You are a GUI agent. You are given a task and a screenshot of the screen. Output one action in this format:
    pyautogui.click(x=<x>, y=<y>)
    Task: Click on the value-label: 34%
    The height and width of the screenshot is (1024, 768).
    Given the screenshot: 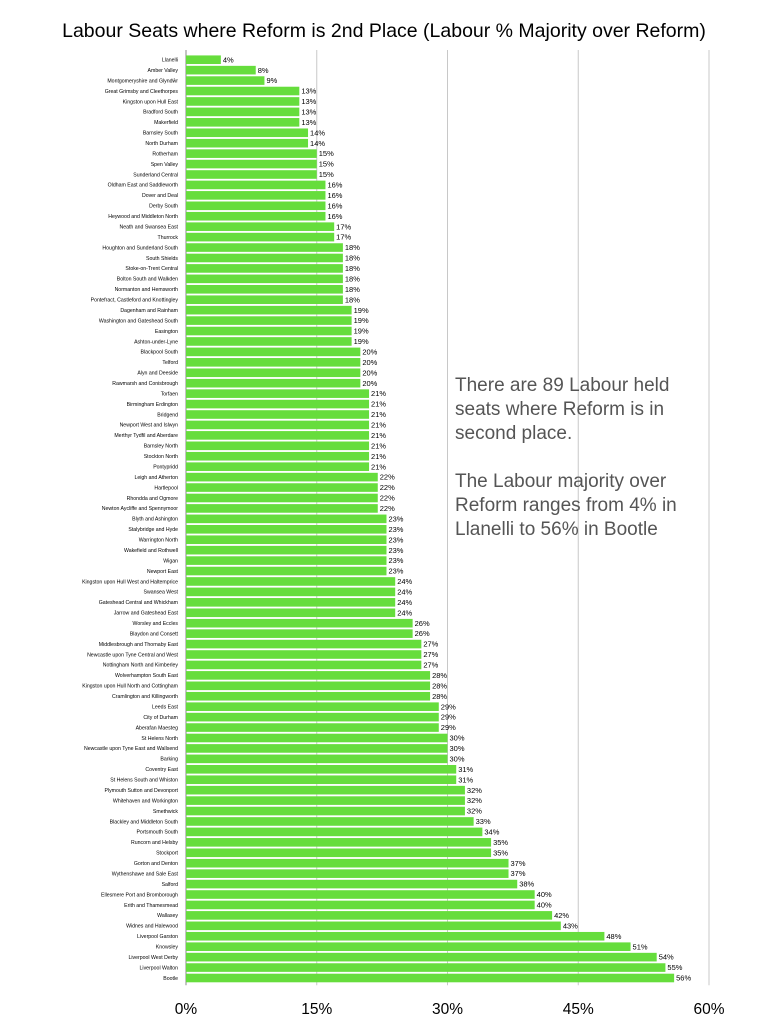 What is the action you would take?
    pyautogui.click(x=491, y=832)
    